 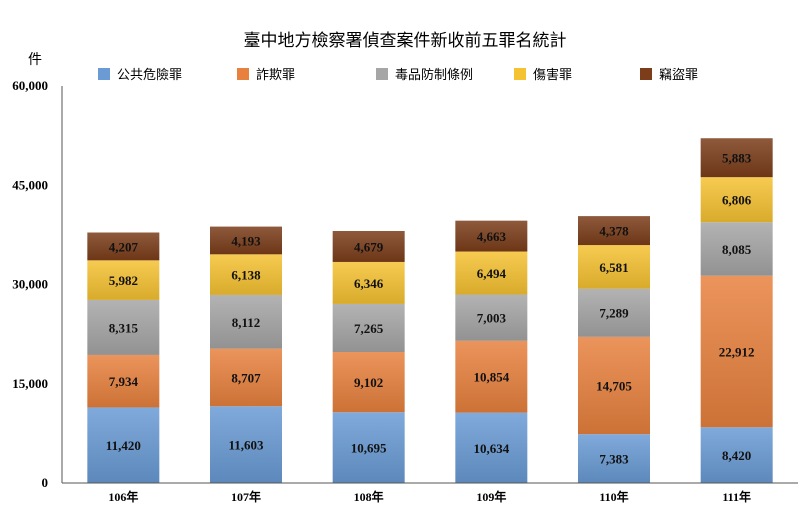 What do you see at coordinates (149, 75) in the screenshot?
I see `legend-label: 公共危險罪` at bounding box center [149, 75].